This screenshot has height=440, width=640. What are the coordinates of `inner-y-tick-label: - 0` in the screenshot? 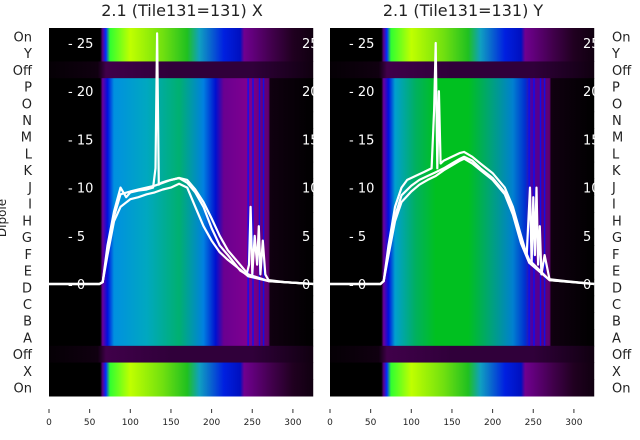 It's located at (76, 285).